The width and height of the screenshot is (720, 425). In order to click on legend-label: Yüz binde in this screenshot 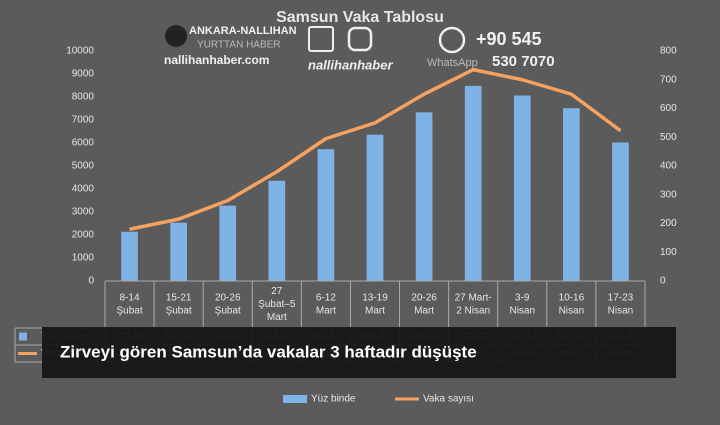, I will do `click(333, 399)`.